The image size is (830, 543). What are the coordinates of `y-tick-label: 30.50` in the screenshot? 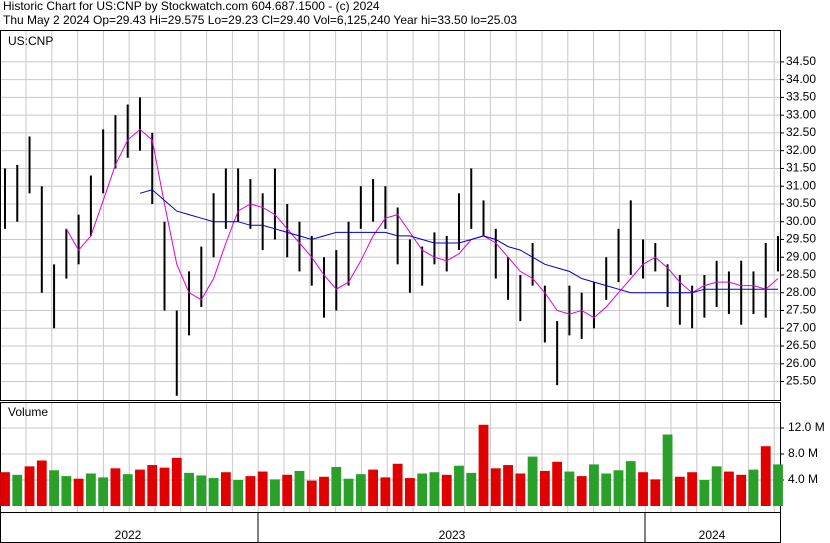 It's located at (801, 203).